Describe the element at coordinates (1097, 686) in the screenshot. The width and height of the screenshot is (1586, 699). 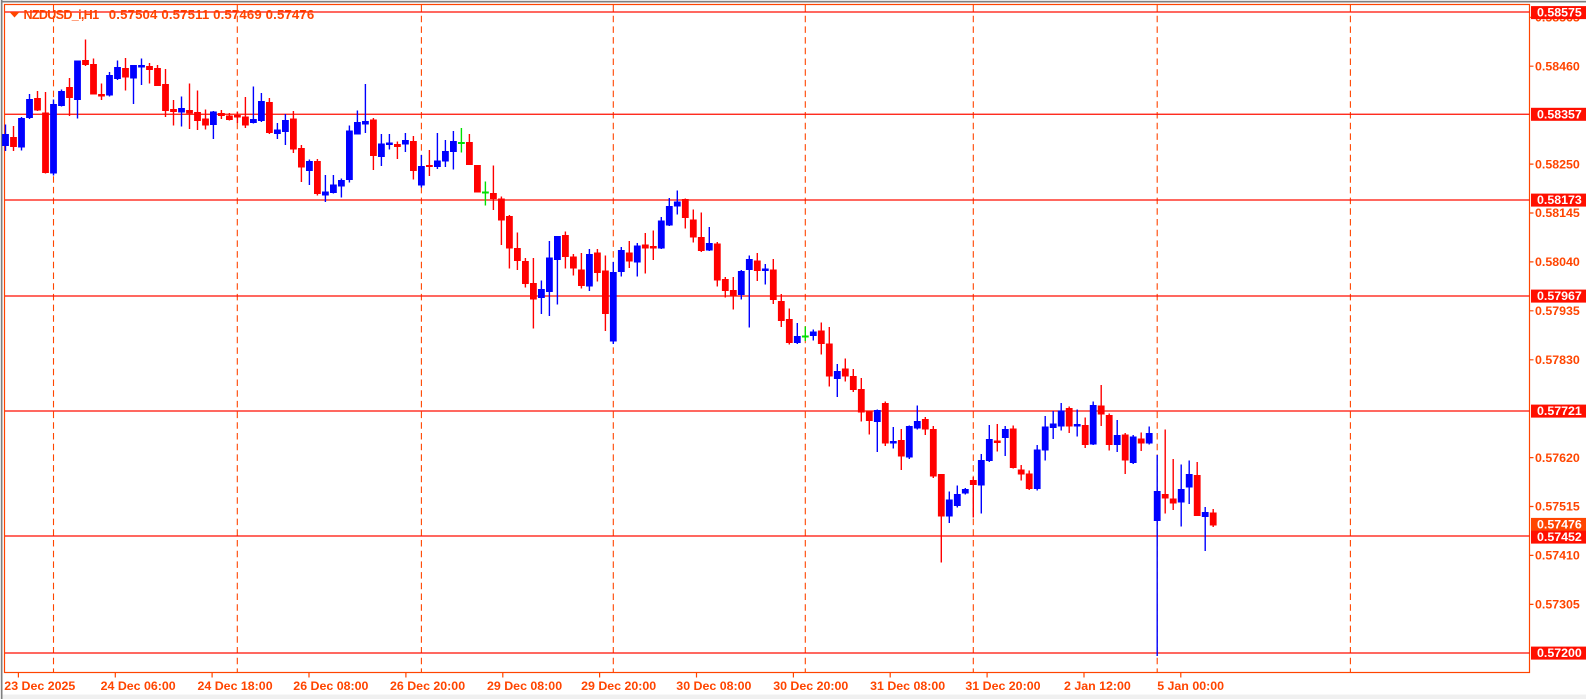
I see `svg-text: 2 Jan 12:00` at that location.